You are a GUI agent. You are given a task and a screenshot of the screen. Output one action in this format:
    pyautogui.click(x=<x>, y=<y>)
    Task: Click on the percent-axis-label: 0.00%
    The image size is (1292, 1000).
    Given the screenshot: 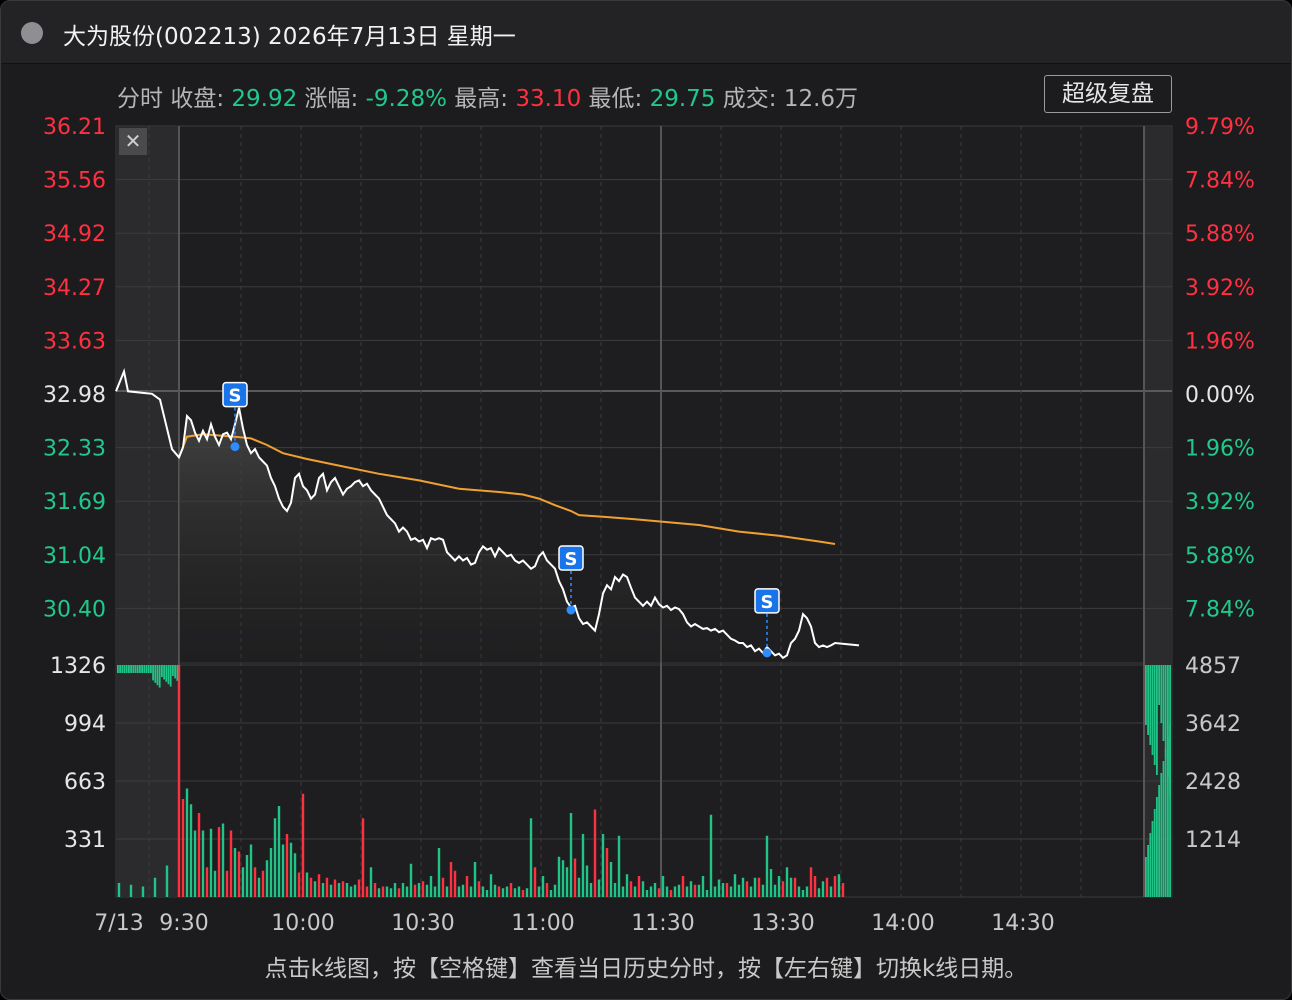 What is the action you would take?
    pyautogui.click(x=1220, y=395)
    